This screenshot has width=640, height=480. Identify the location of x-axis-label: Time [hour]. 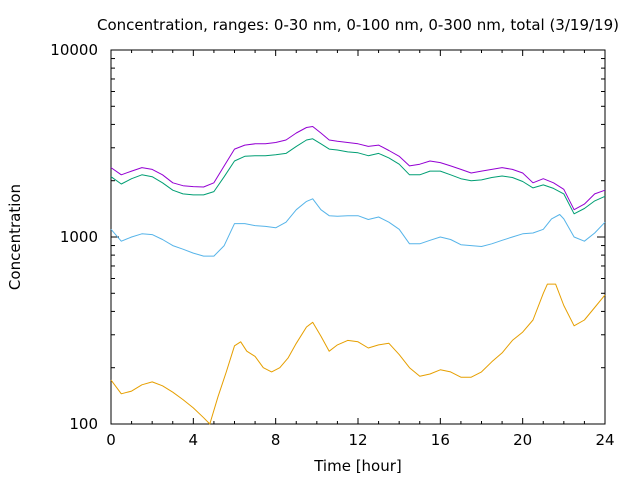
(357, 466).